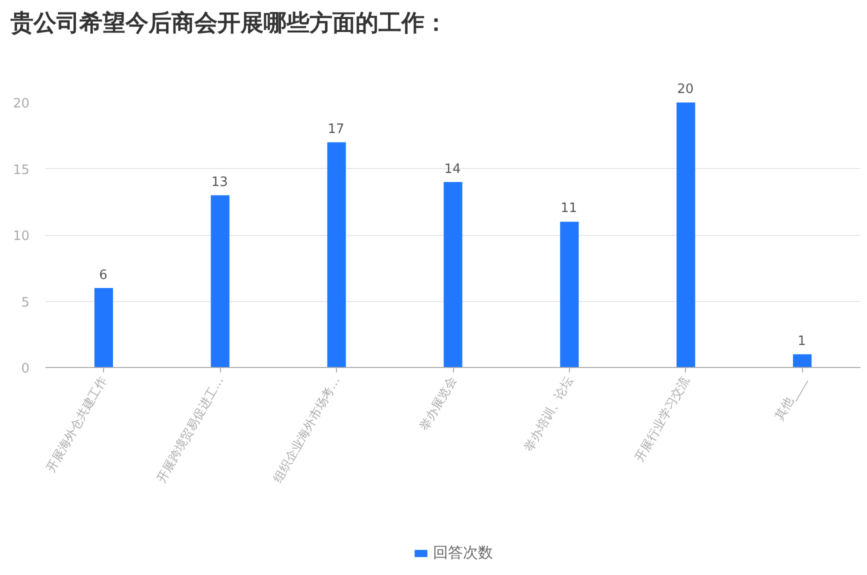 This screenshot has width=867, height=575. What do you see at coordinates (685, 89) in the screenshot?
I see `data-label: 20` at bounding box center [685, 89].